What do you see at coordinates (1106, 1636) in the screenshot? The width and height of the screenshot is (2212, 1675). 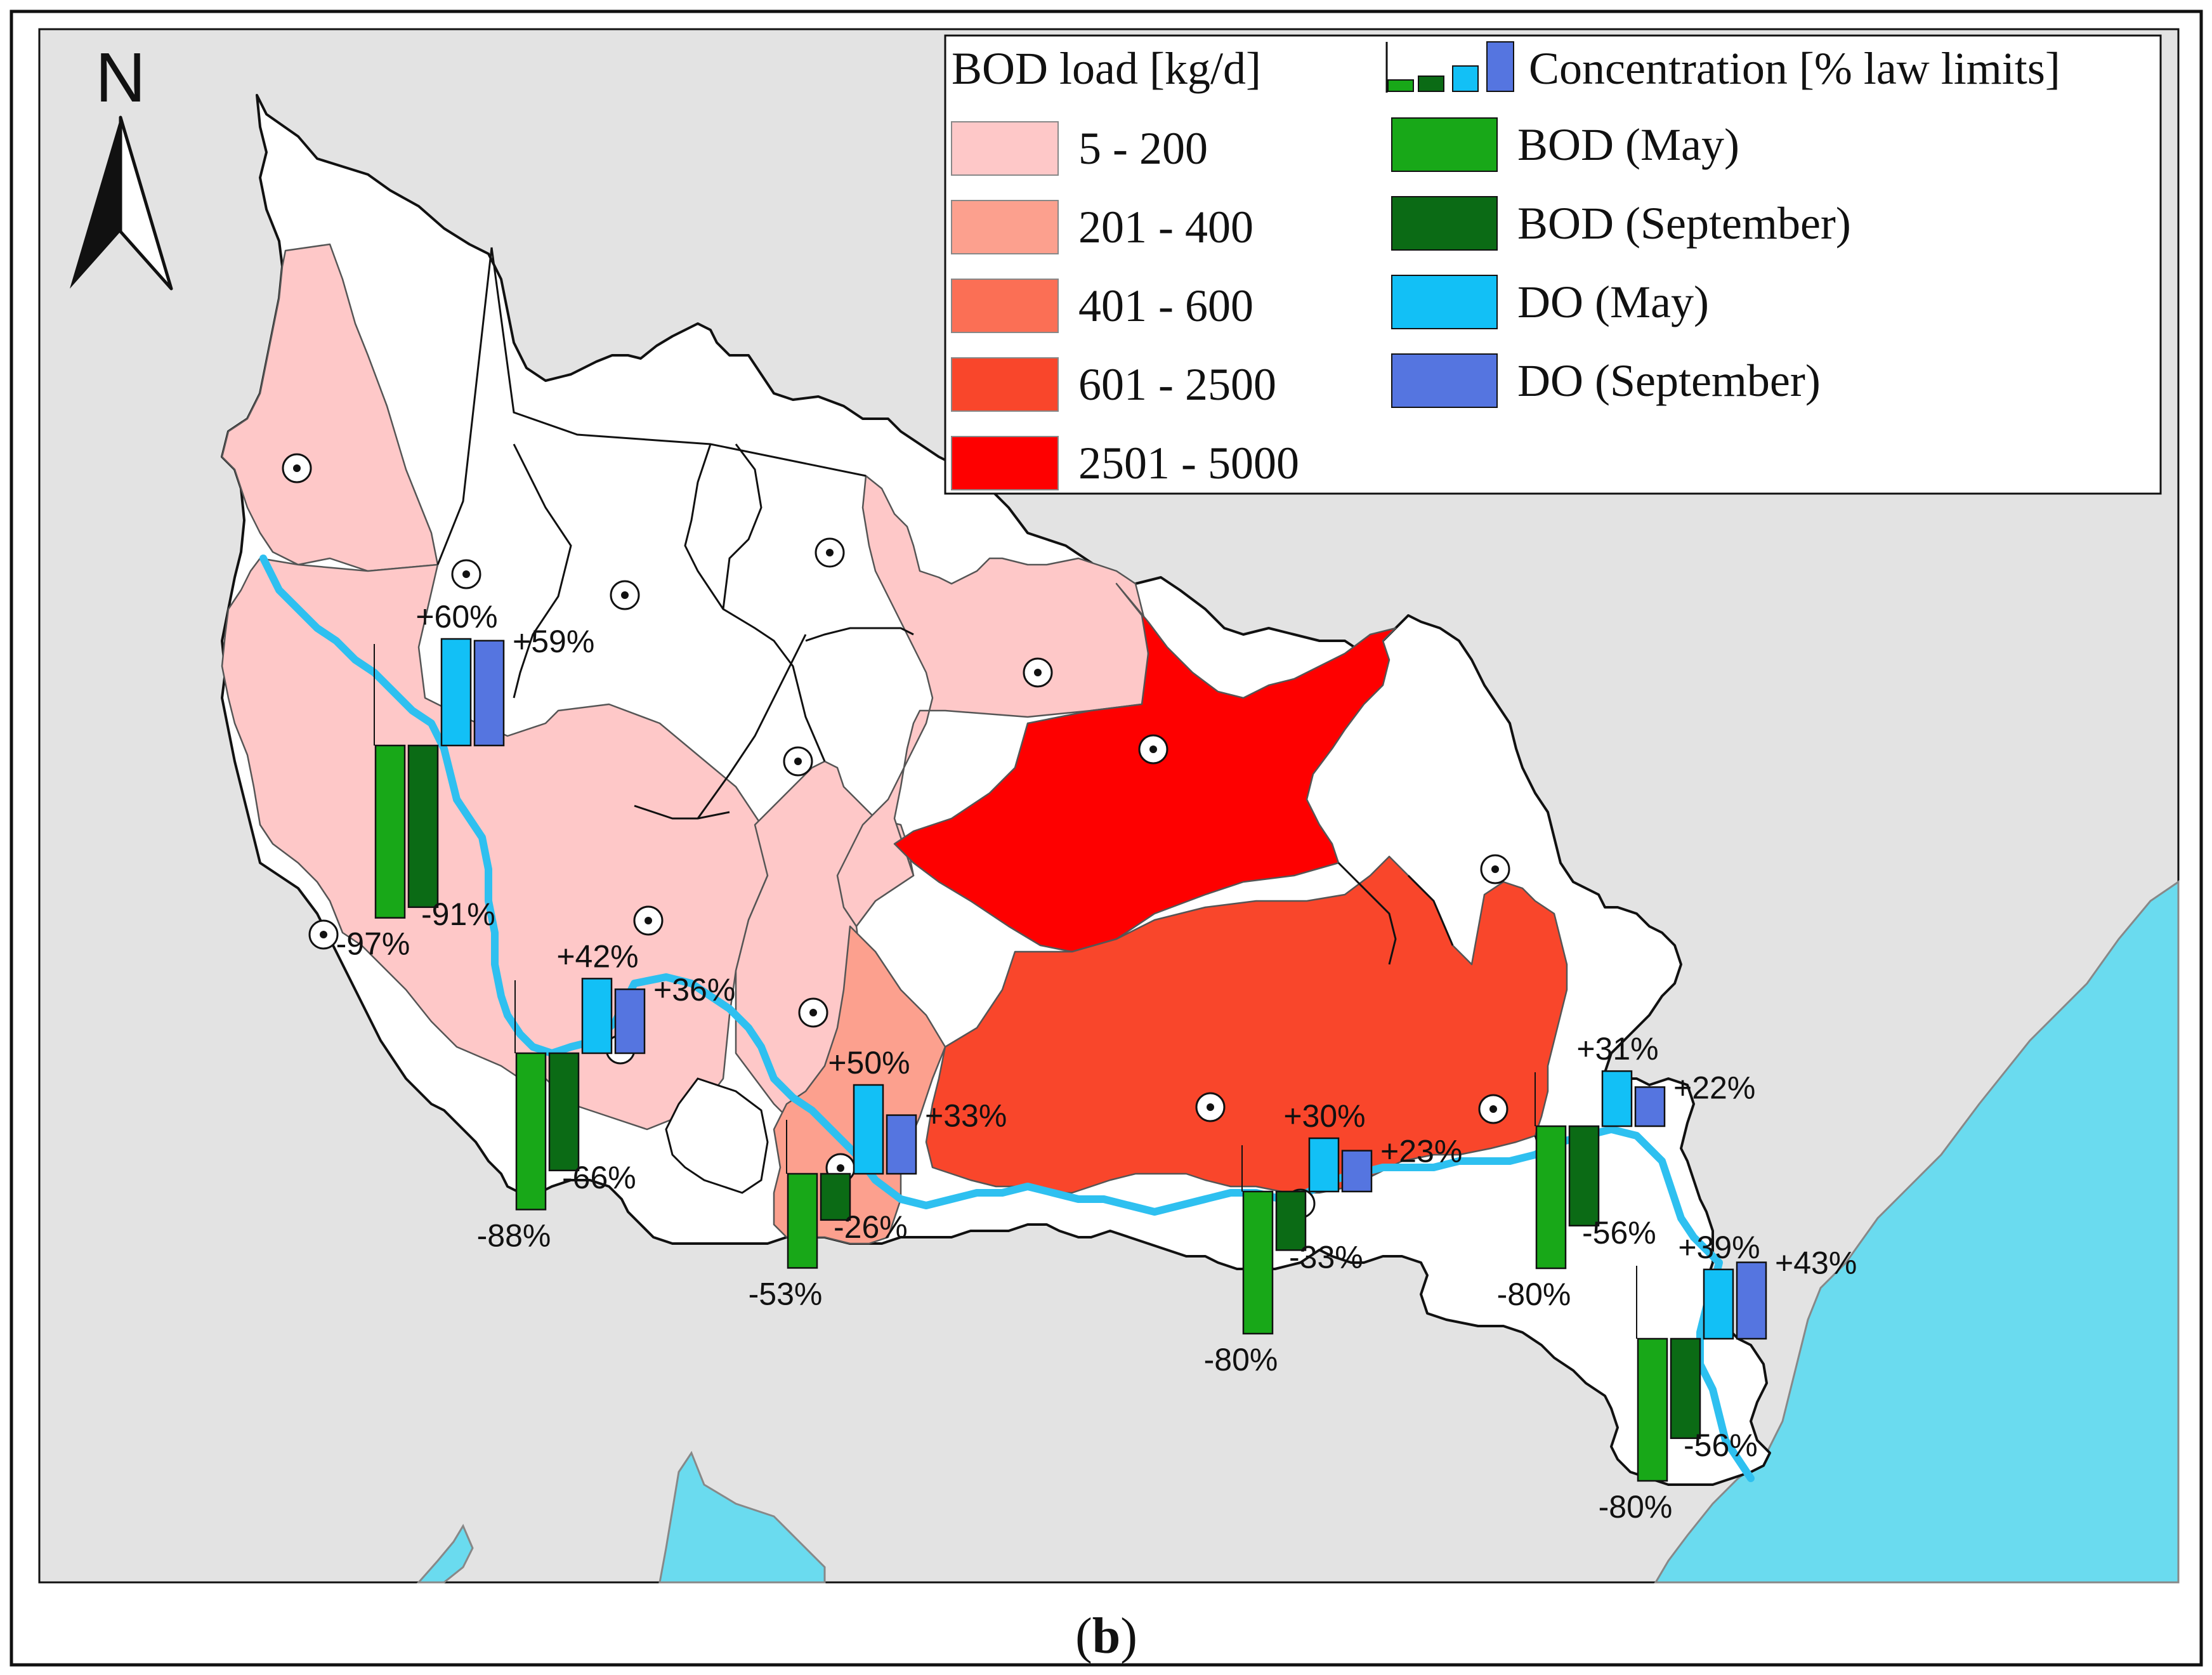 I see `panel-label: (b)` at bounding box center [1106, 1636].